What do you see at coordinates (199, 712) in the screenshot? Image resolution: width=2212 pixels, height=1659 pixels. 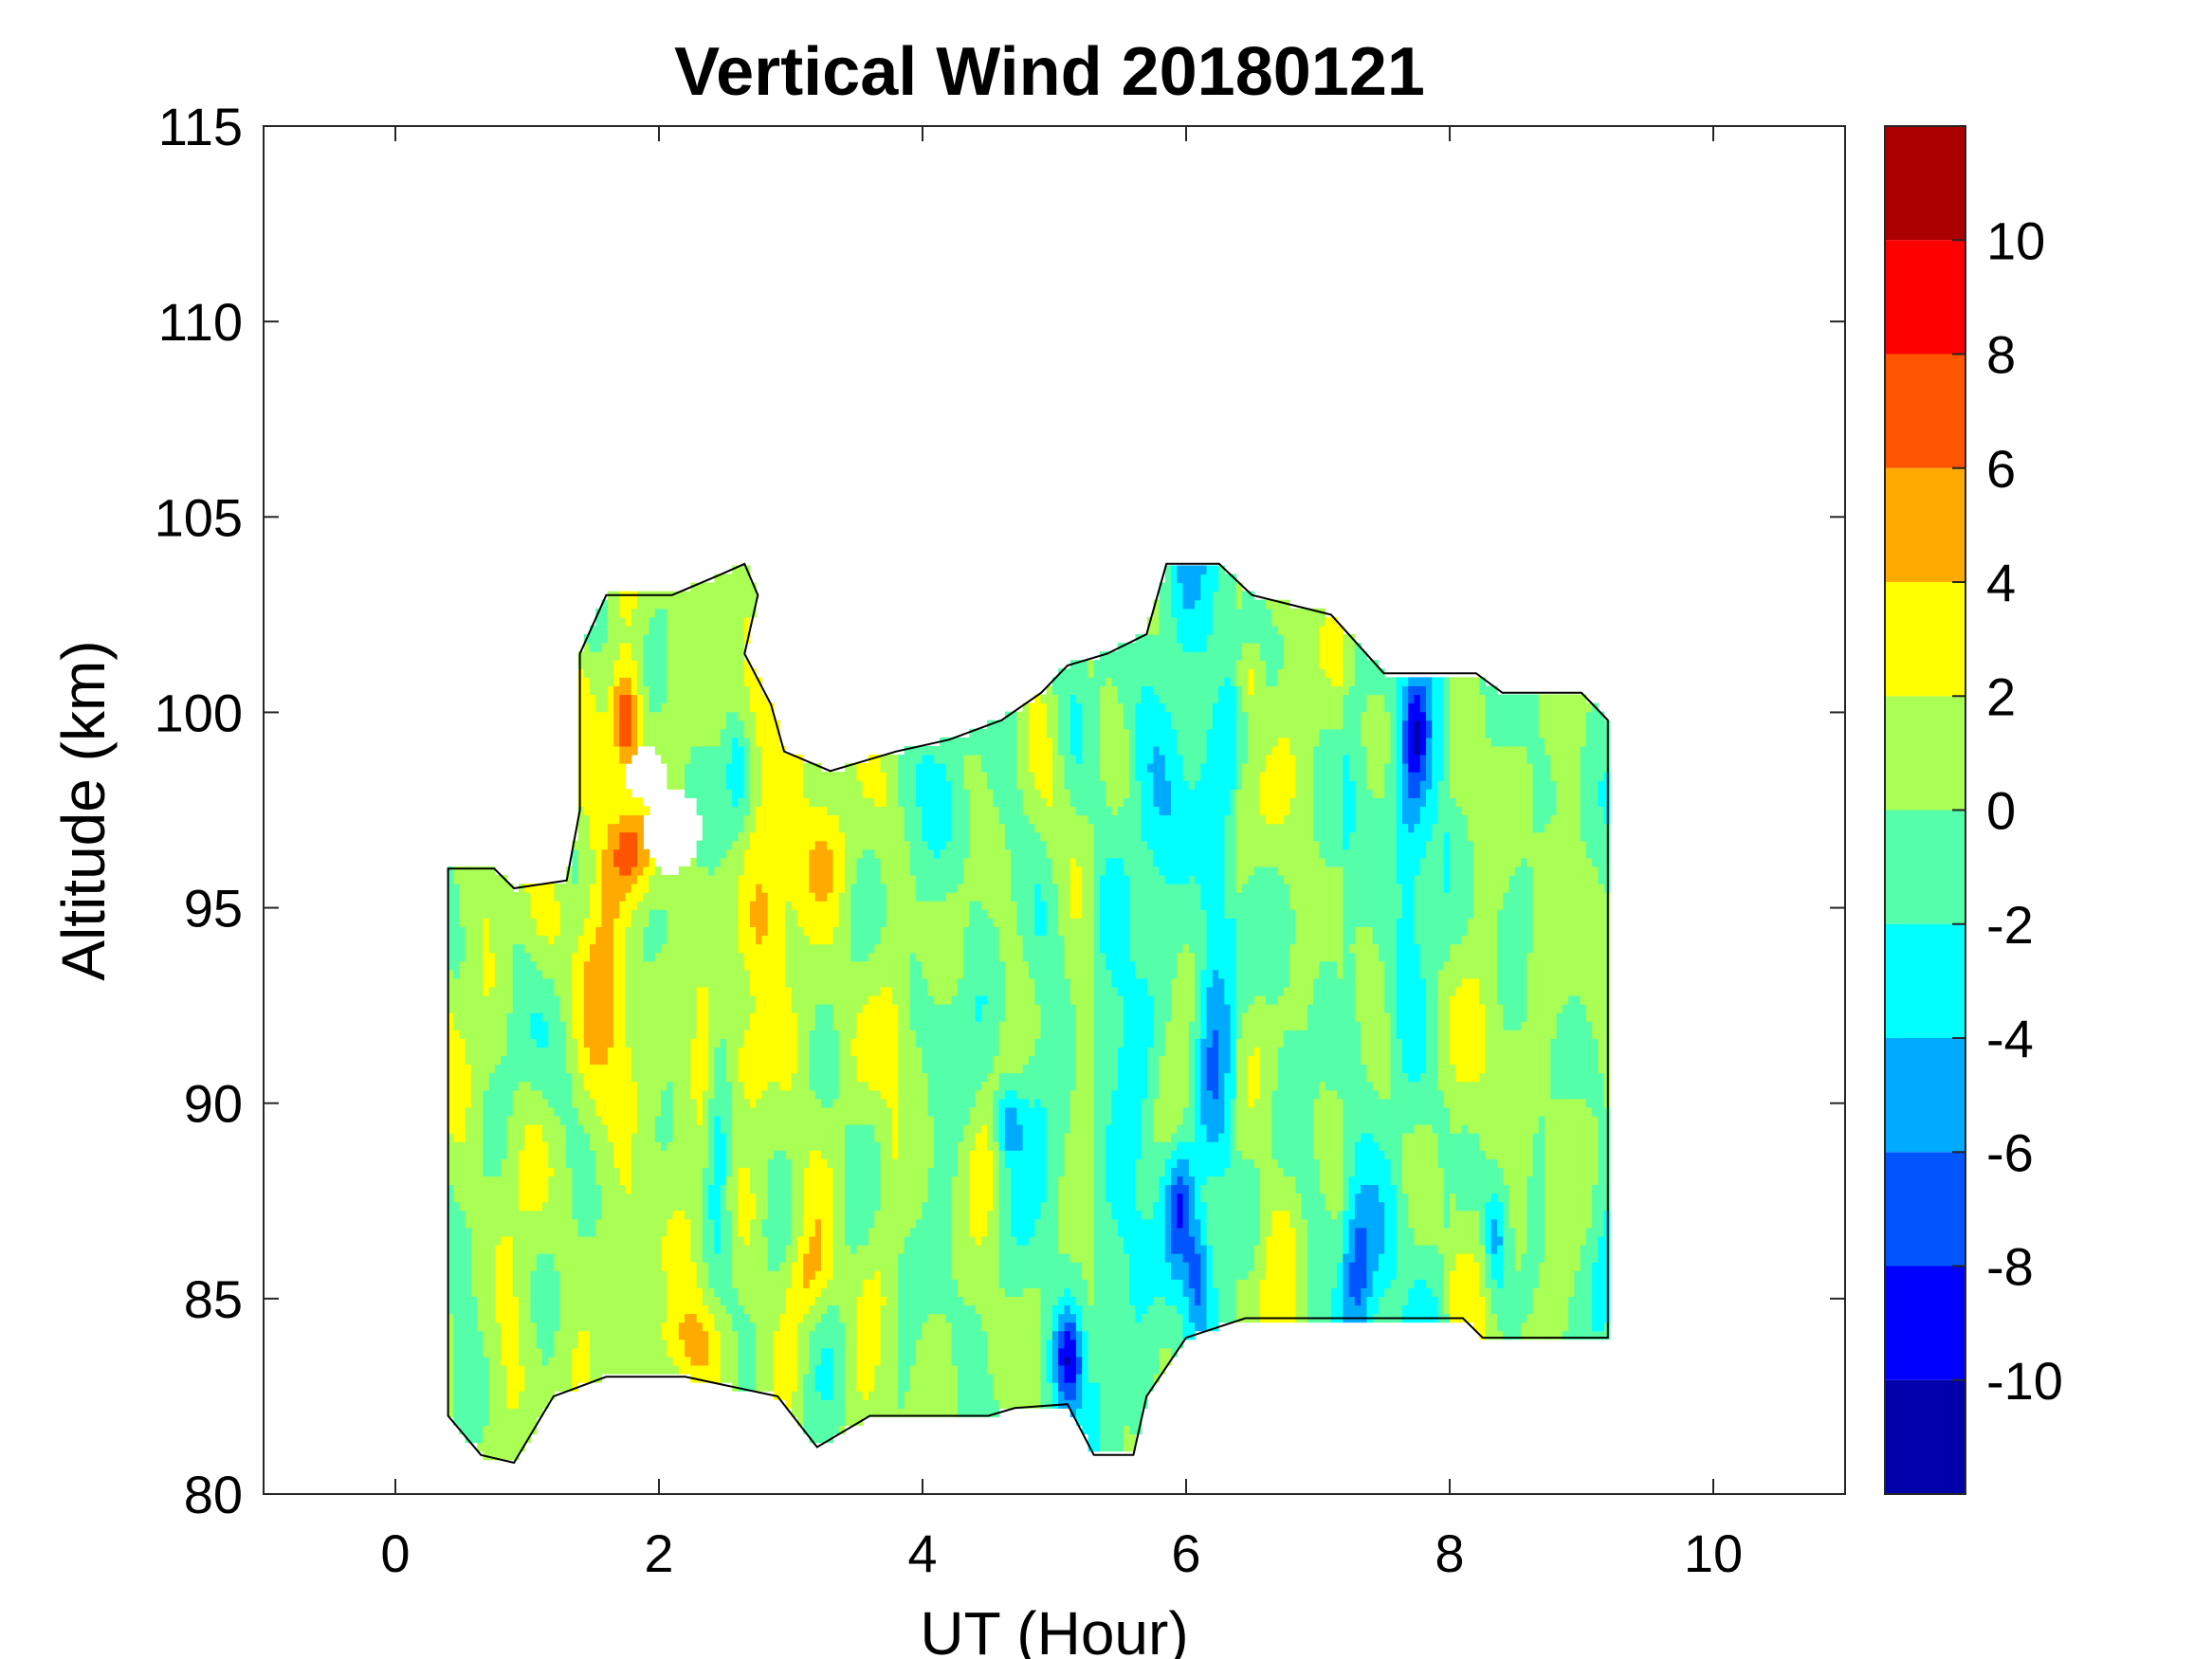 I see `y-tick-label: 100` at bounding box center [199, 712].